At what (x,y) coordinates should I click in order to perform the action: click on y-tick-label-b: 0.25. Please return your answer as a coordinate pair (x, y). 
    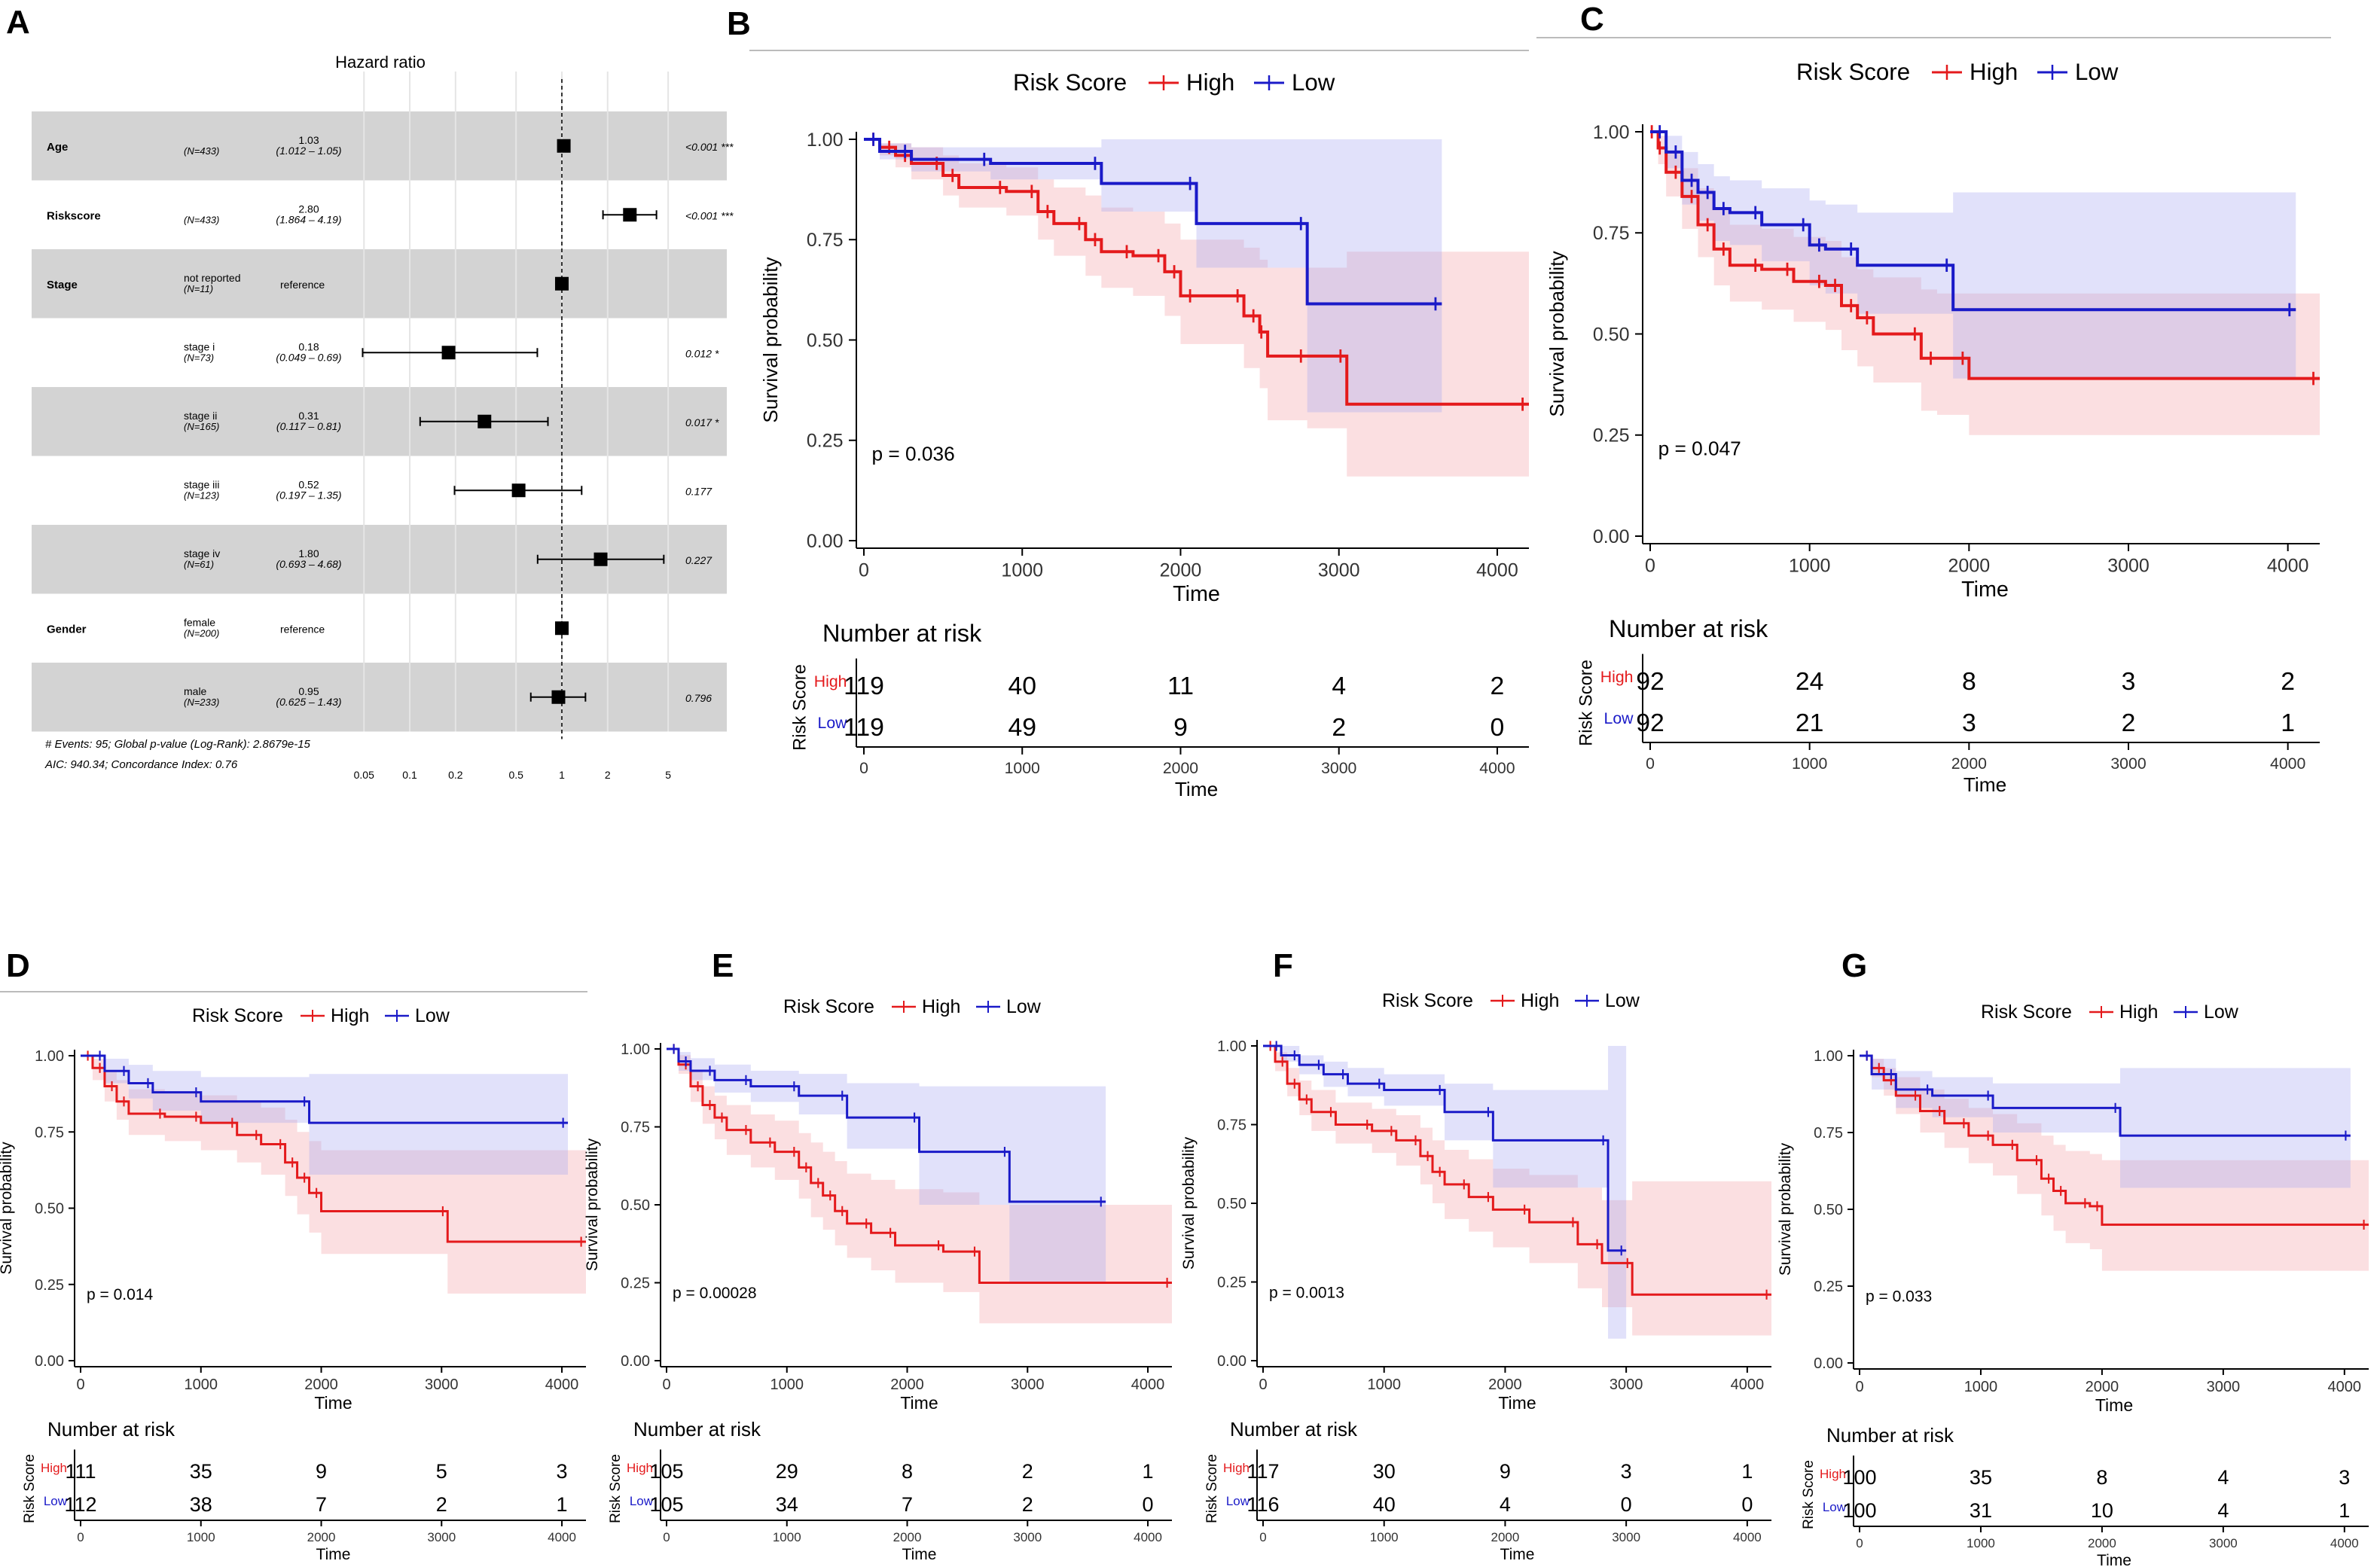
    Looking at the image, I should click on (825, 441).